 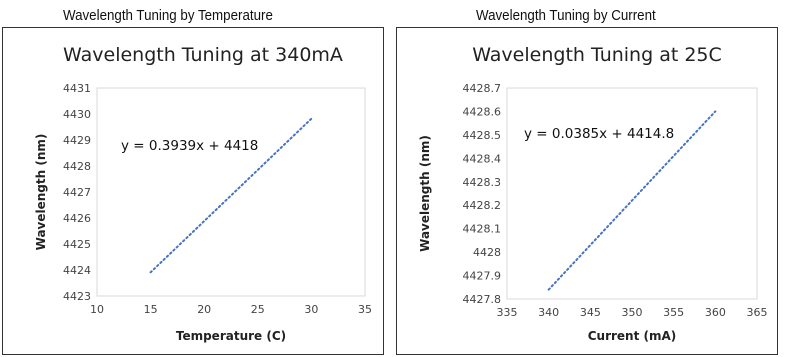 I want to click on y-tick-label: 4426, so click(x=77, y=218).